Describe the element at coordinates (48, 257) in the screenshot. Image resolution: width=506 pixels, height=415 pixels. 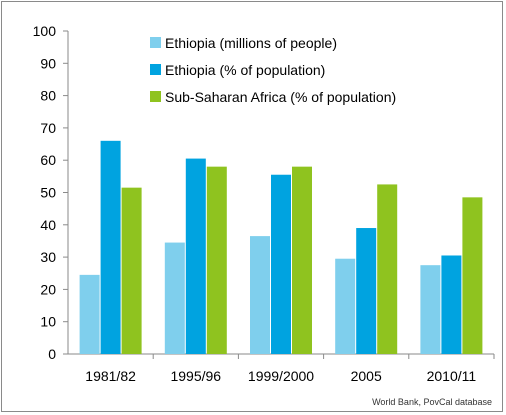
I see `y-tick-label: 30` at that location.